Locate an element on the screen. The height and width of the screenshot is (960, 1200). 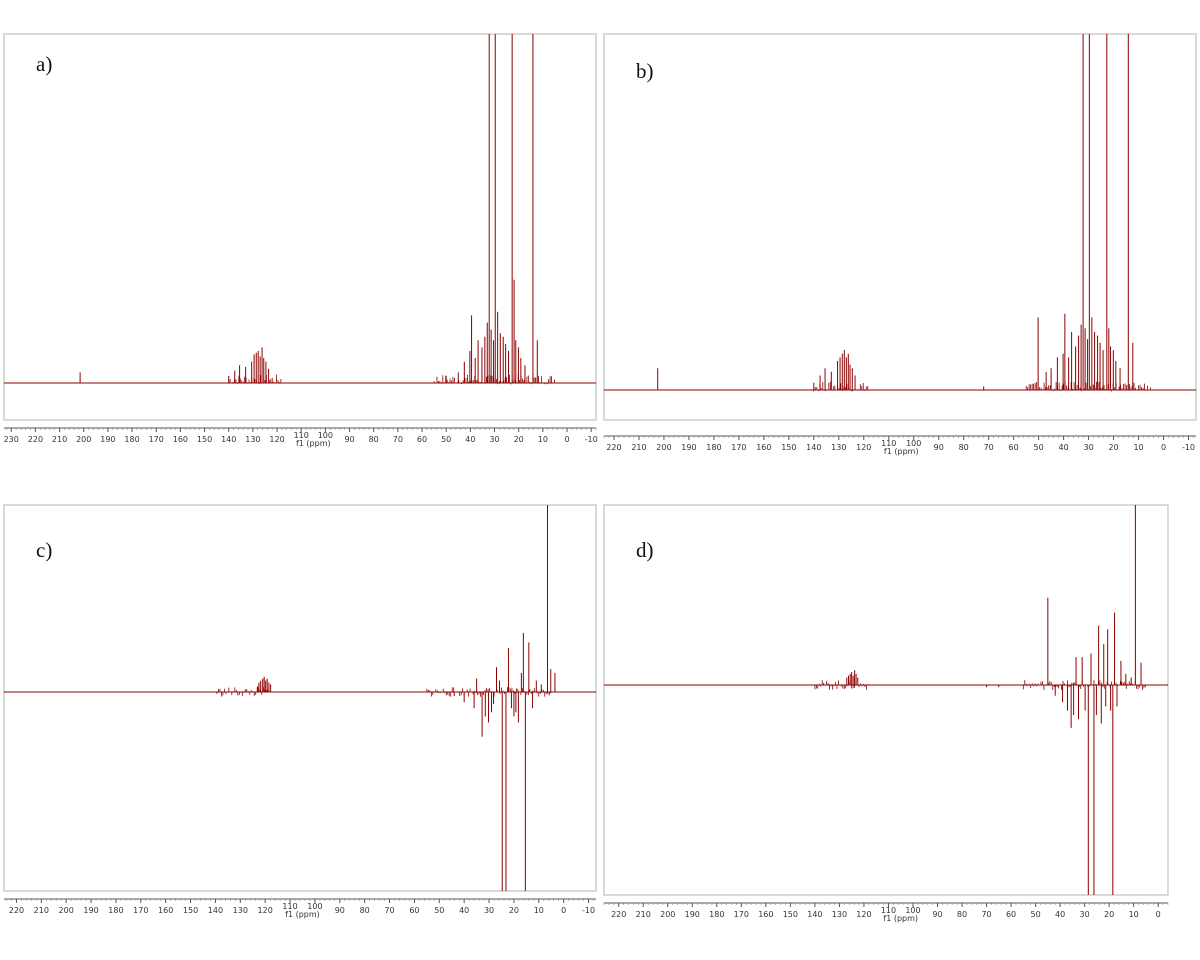
x-tick-label: 230 is located at coordinates (11, 439).